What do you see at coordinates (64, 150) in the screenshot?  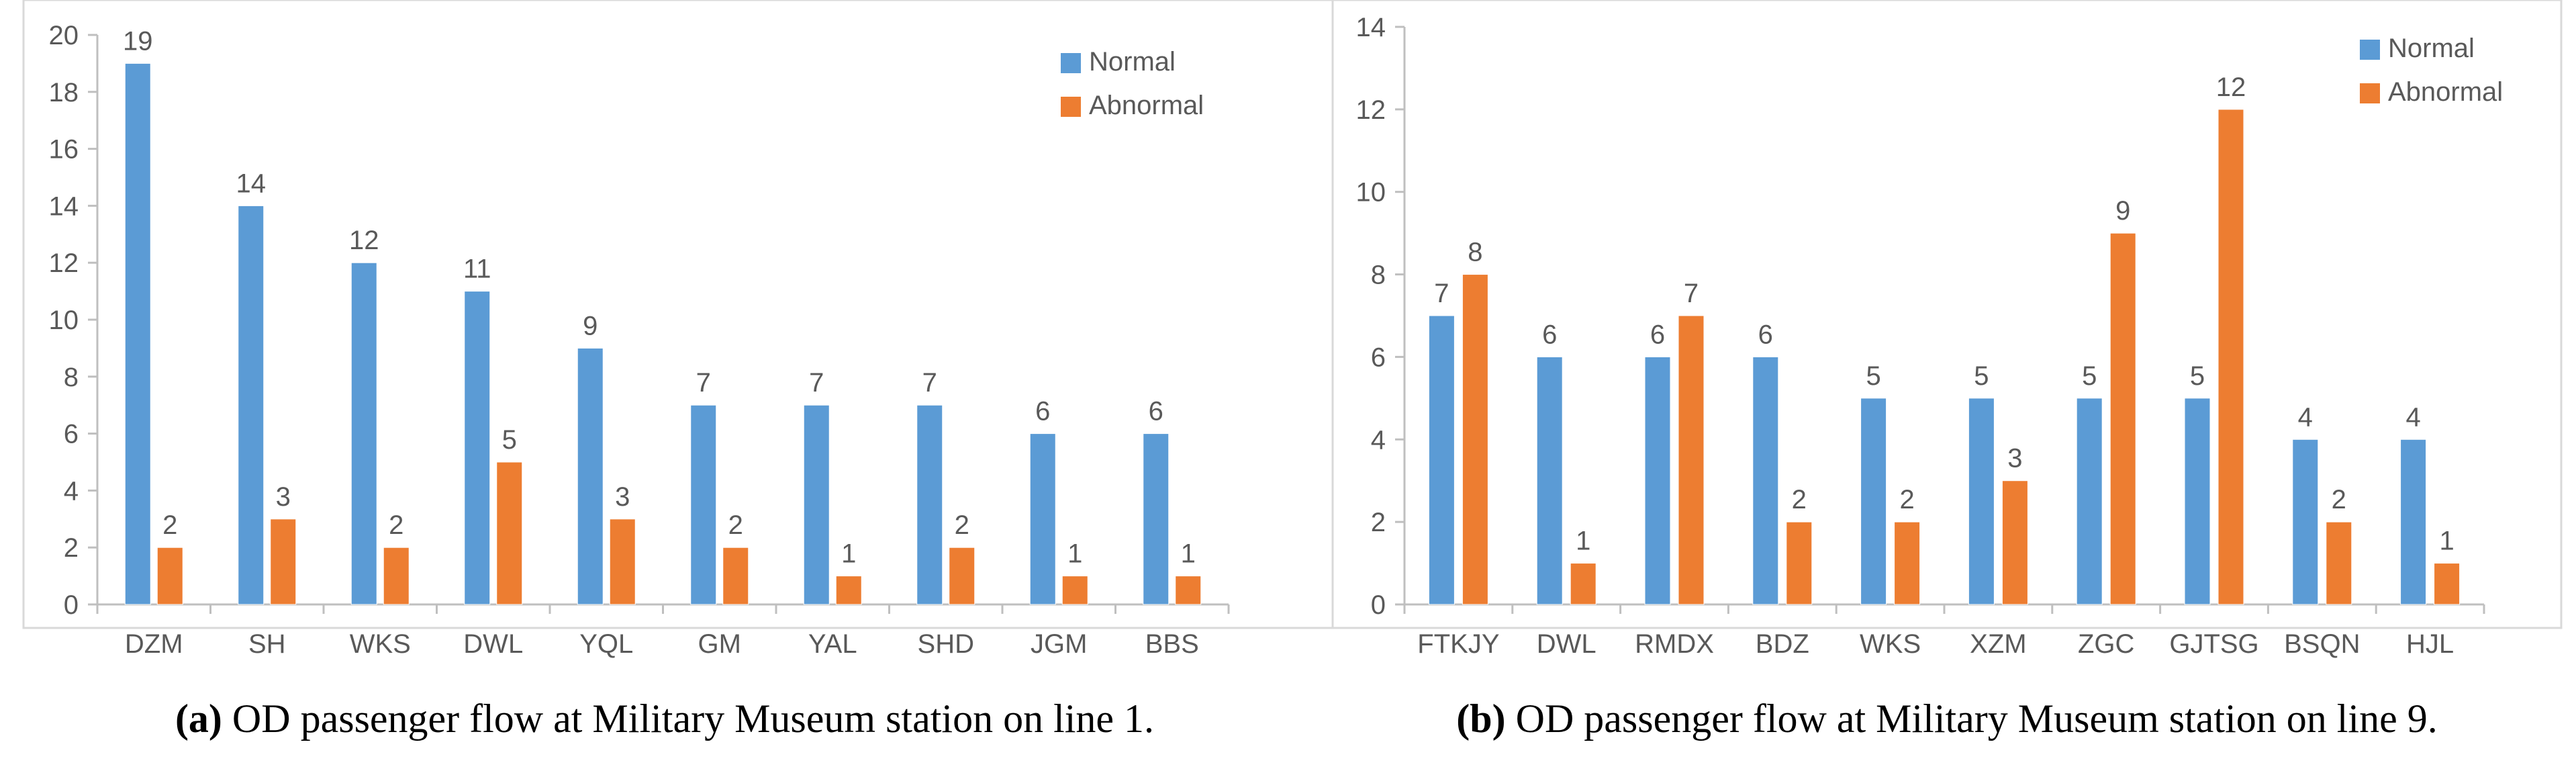 I see `y-tick-label: 16` at bounding box center [64, 150].